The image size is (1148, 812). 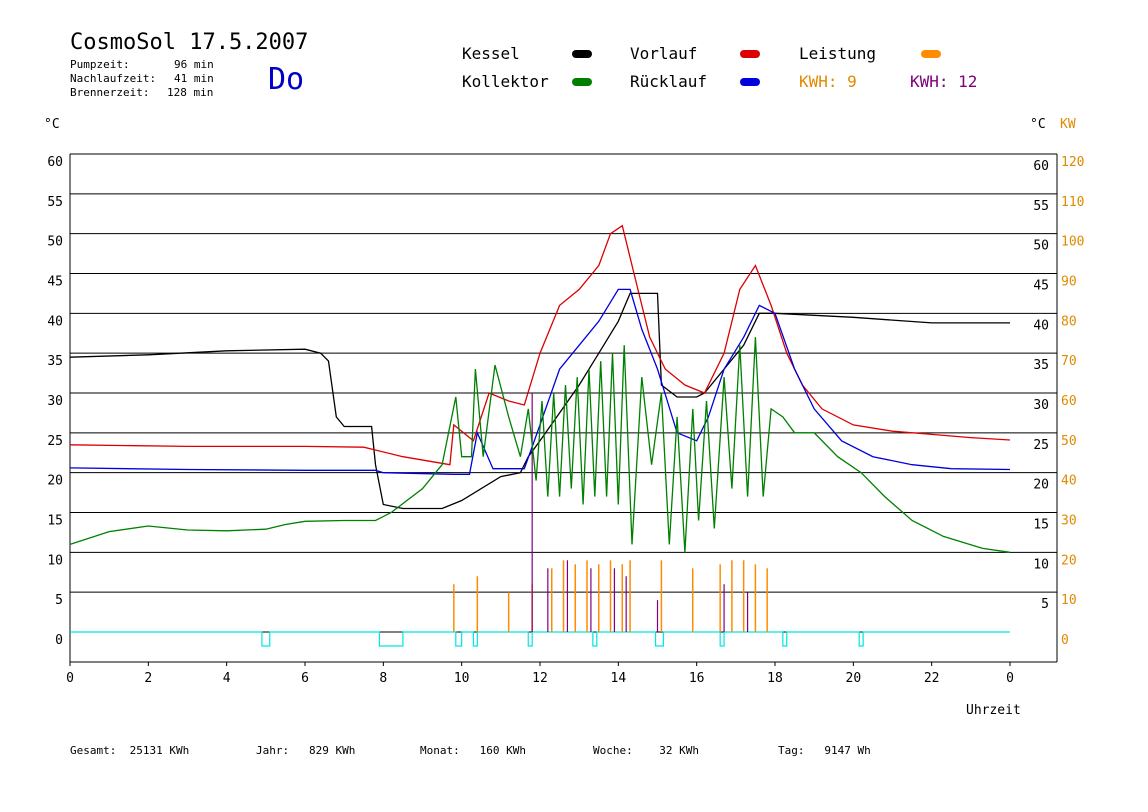 What do you see at coordinates (1069, 521) in the screenshot?
I see `y-kw-tick-label: 30` at bounding box center [1069, 521].